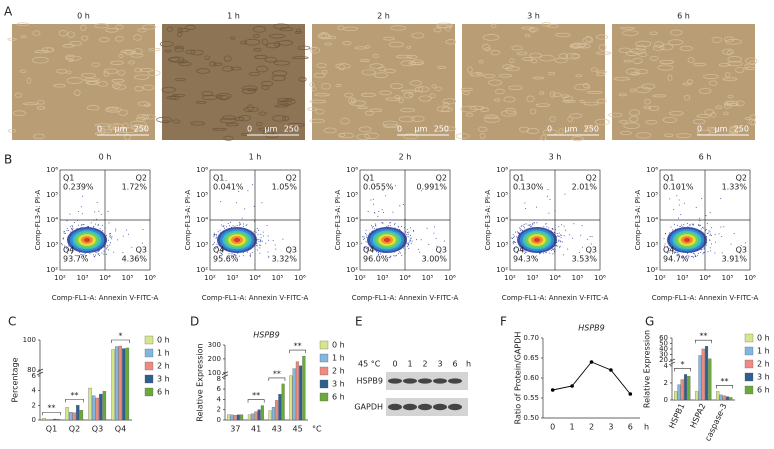 The height and width of the screenshot is (449, 774). What do you see at coordinates (552, 390) in the screenshot?
I see `point` at bounding box center [552, 390].